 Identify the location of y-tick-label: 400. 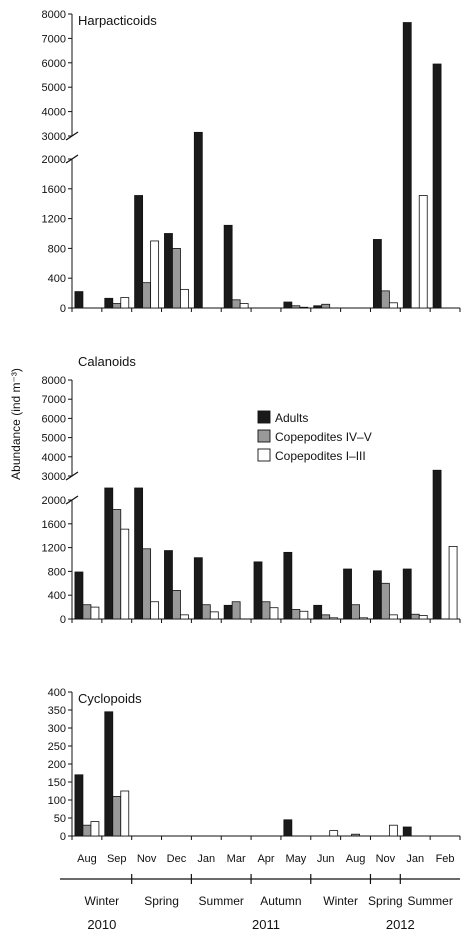
(57, 279).